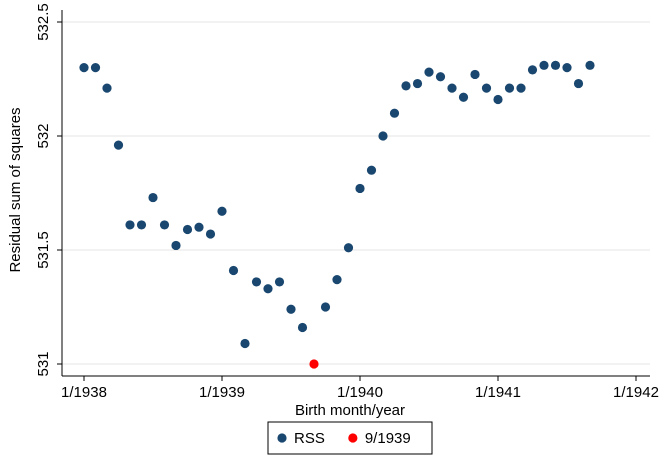  I want to click on x-tick-label: 1/1942, so click(636, 392).